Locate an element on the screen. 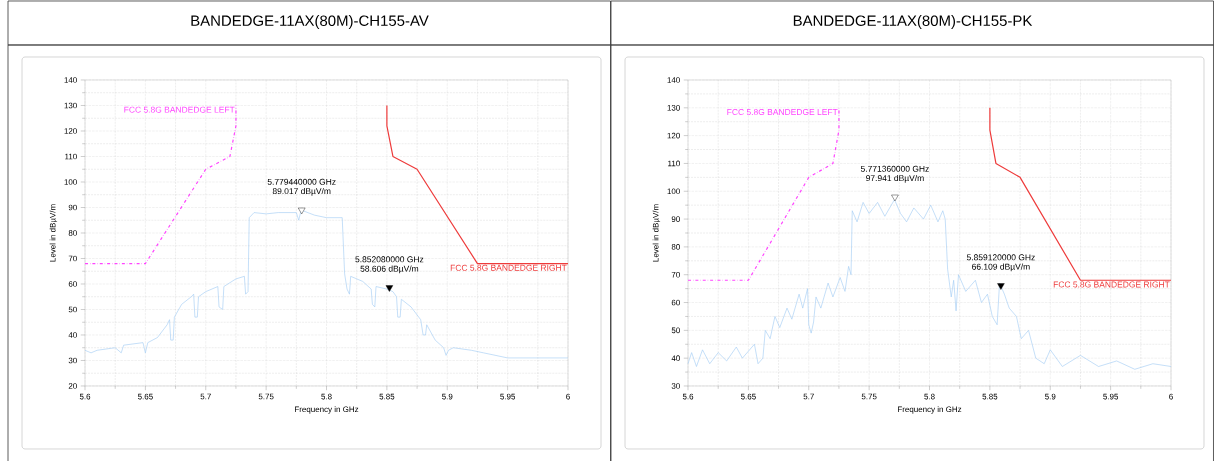  annotation: 5.779440000 GHz is located at coordinates (301, 181).